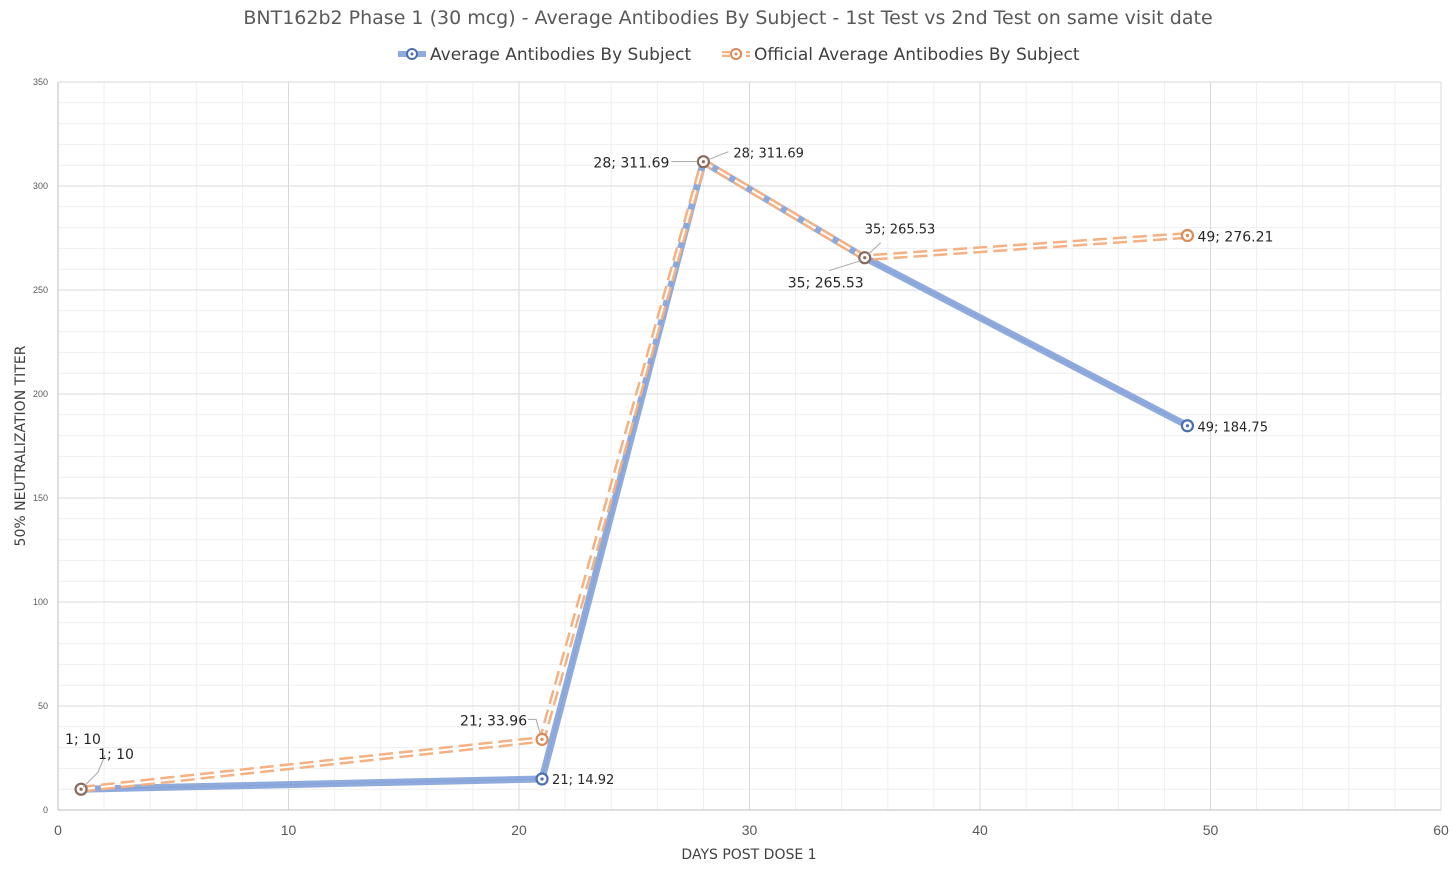 The width and height of the screenshot is (1456, 874). I want to click on y-tick-label: 0, so click(45, 810).